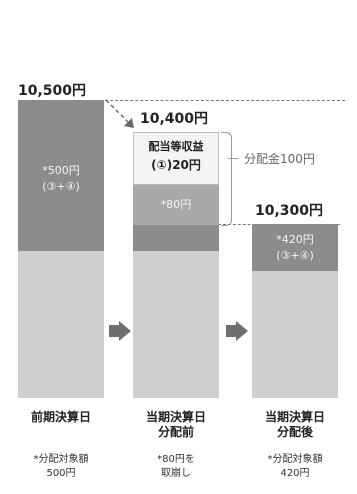 Image resolution: width=357 pixels, height=494 pixels. Describe the element at coordinates (226, 179) in the screenshot. I see `distribution-bracket` at that location.